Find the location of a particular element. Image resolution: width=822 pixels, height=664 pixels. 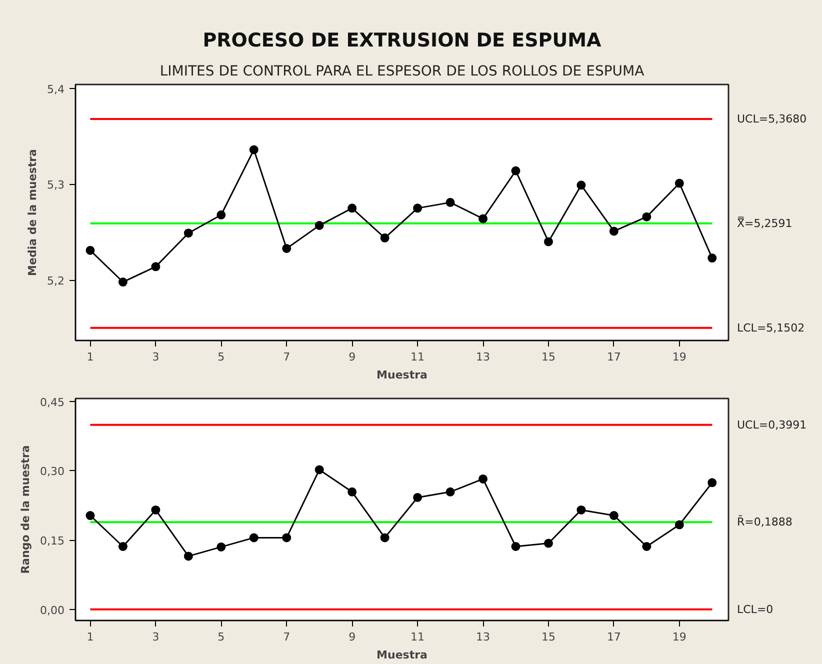

chart-subtitle: LIMITES DE CONTROL PARA EL ESPESOR DE LOS ROLLOS DE ESPUMA is located at coordinates (402, 72).